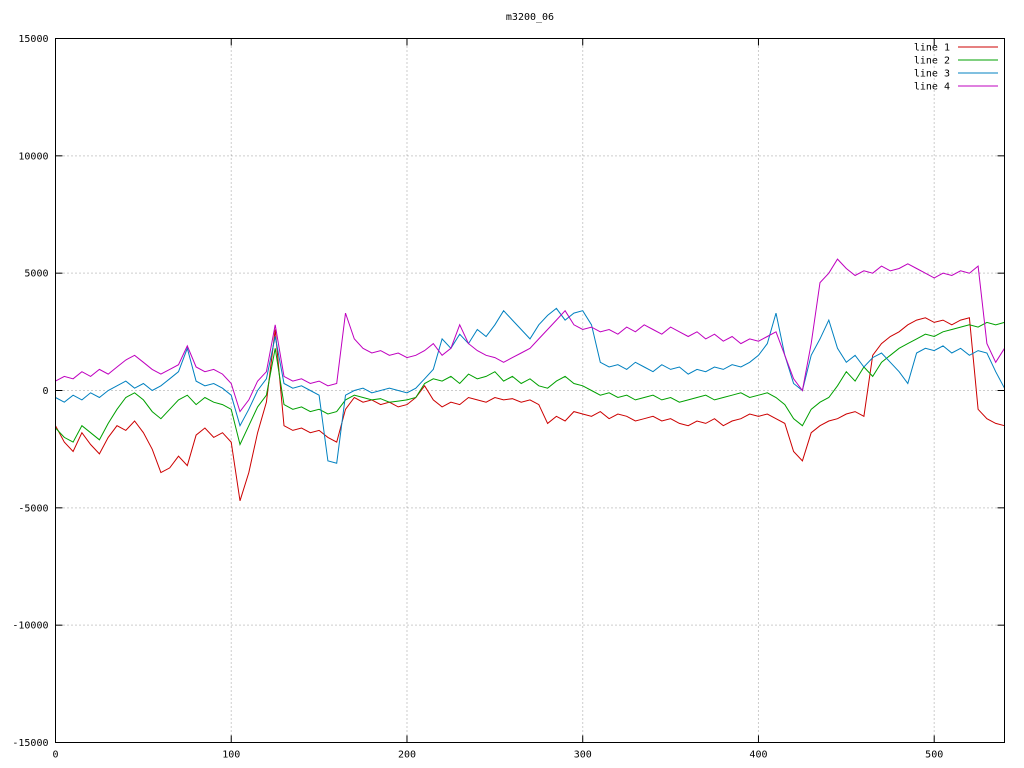  I want to click on legend-label: line 4, so click(932, 87).